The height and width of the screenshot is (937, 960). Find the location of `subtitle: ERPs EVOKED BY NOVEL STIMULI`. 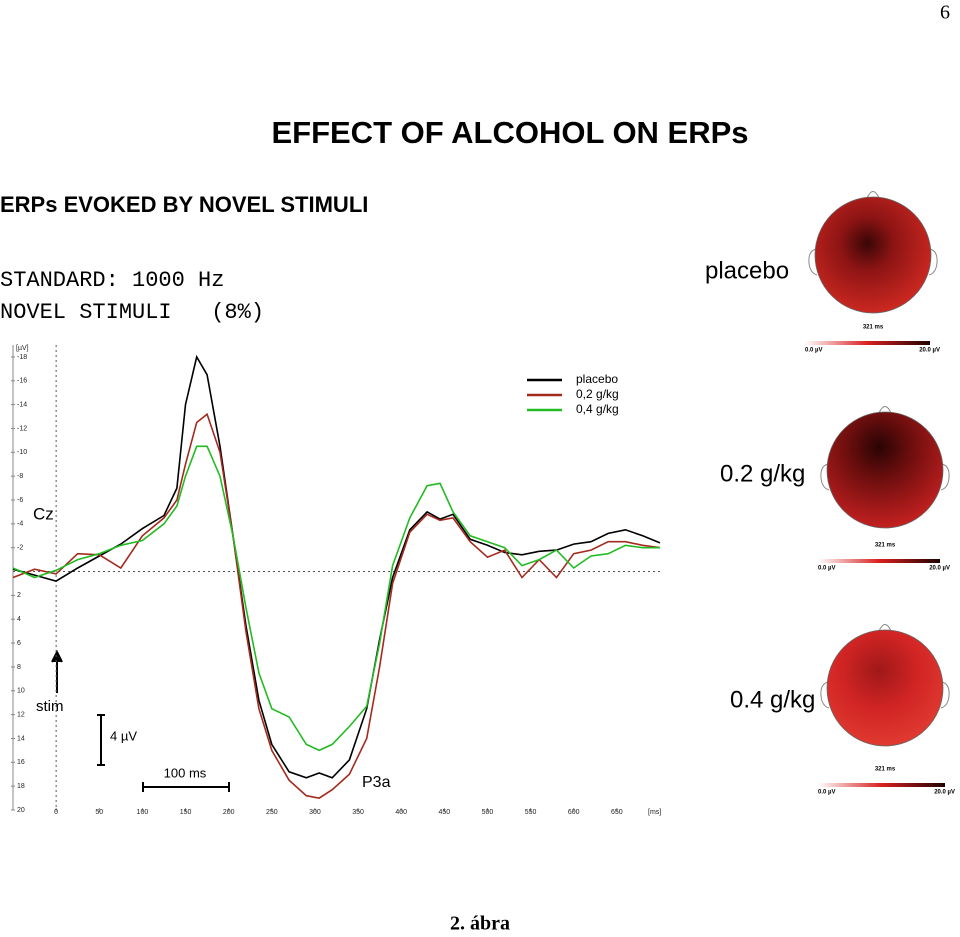

subtitle: ERPs EVOKED BY NOVEL STIMULI is located at coordinates (184, 204).